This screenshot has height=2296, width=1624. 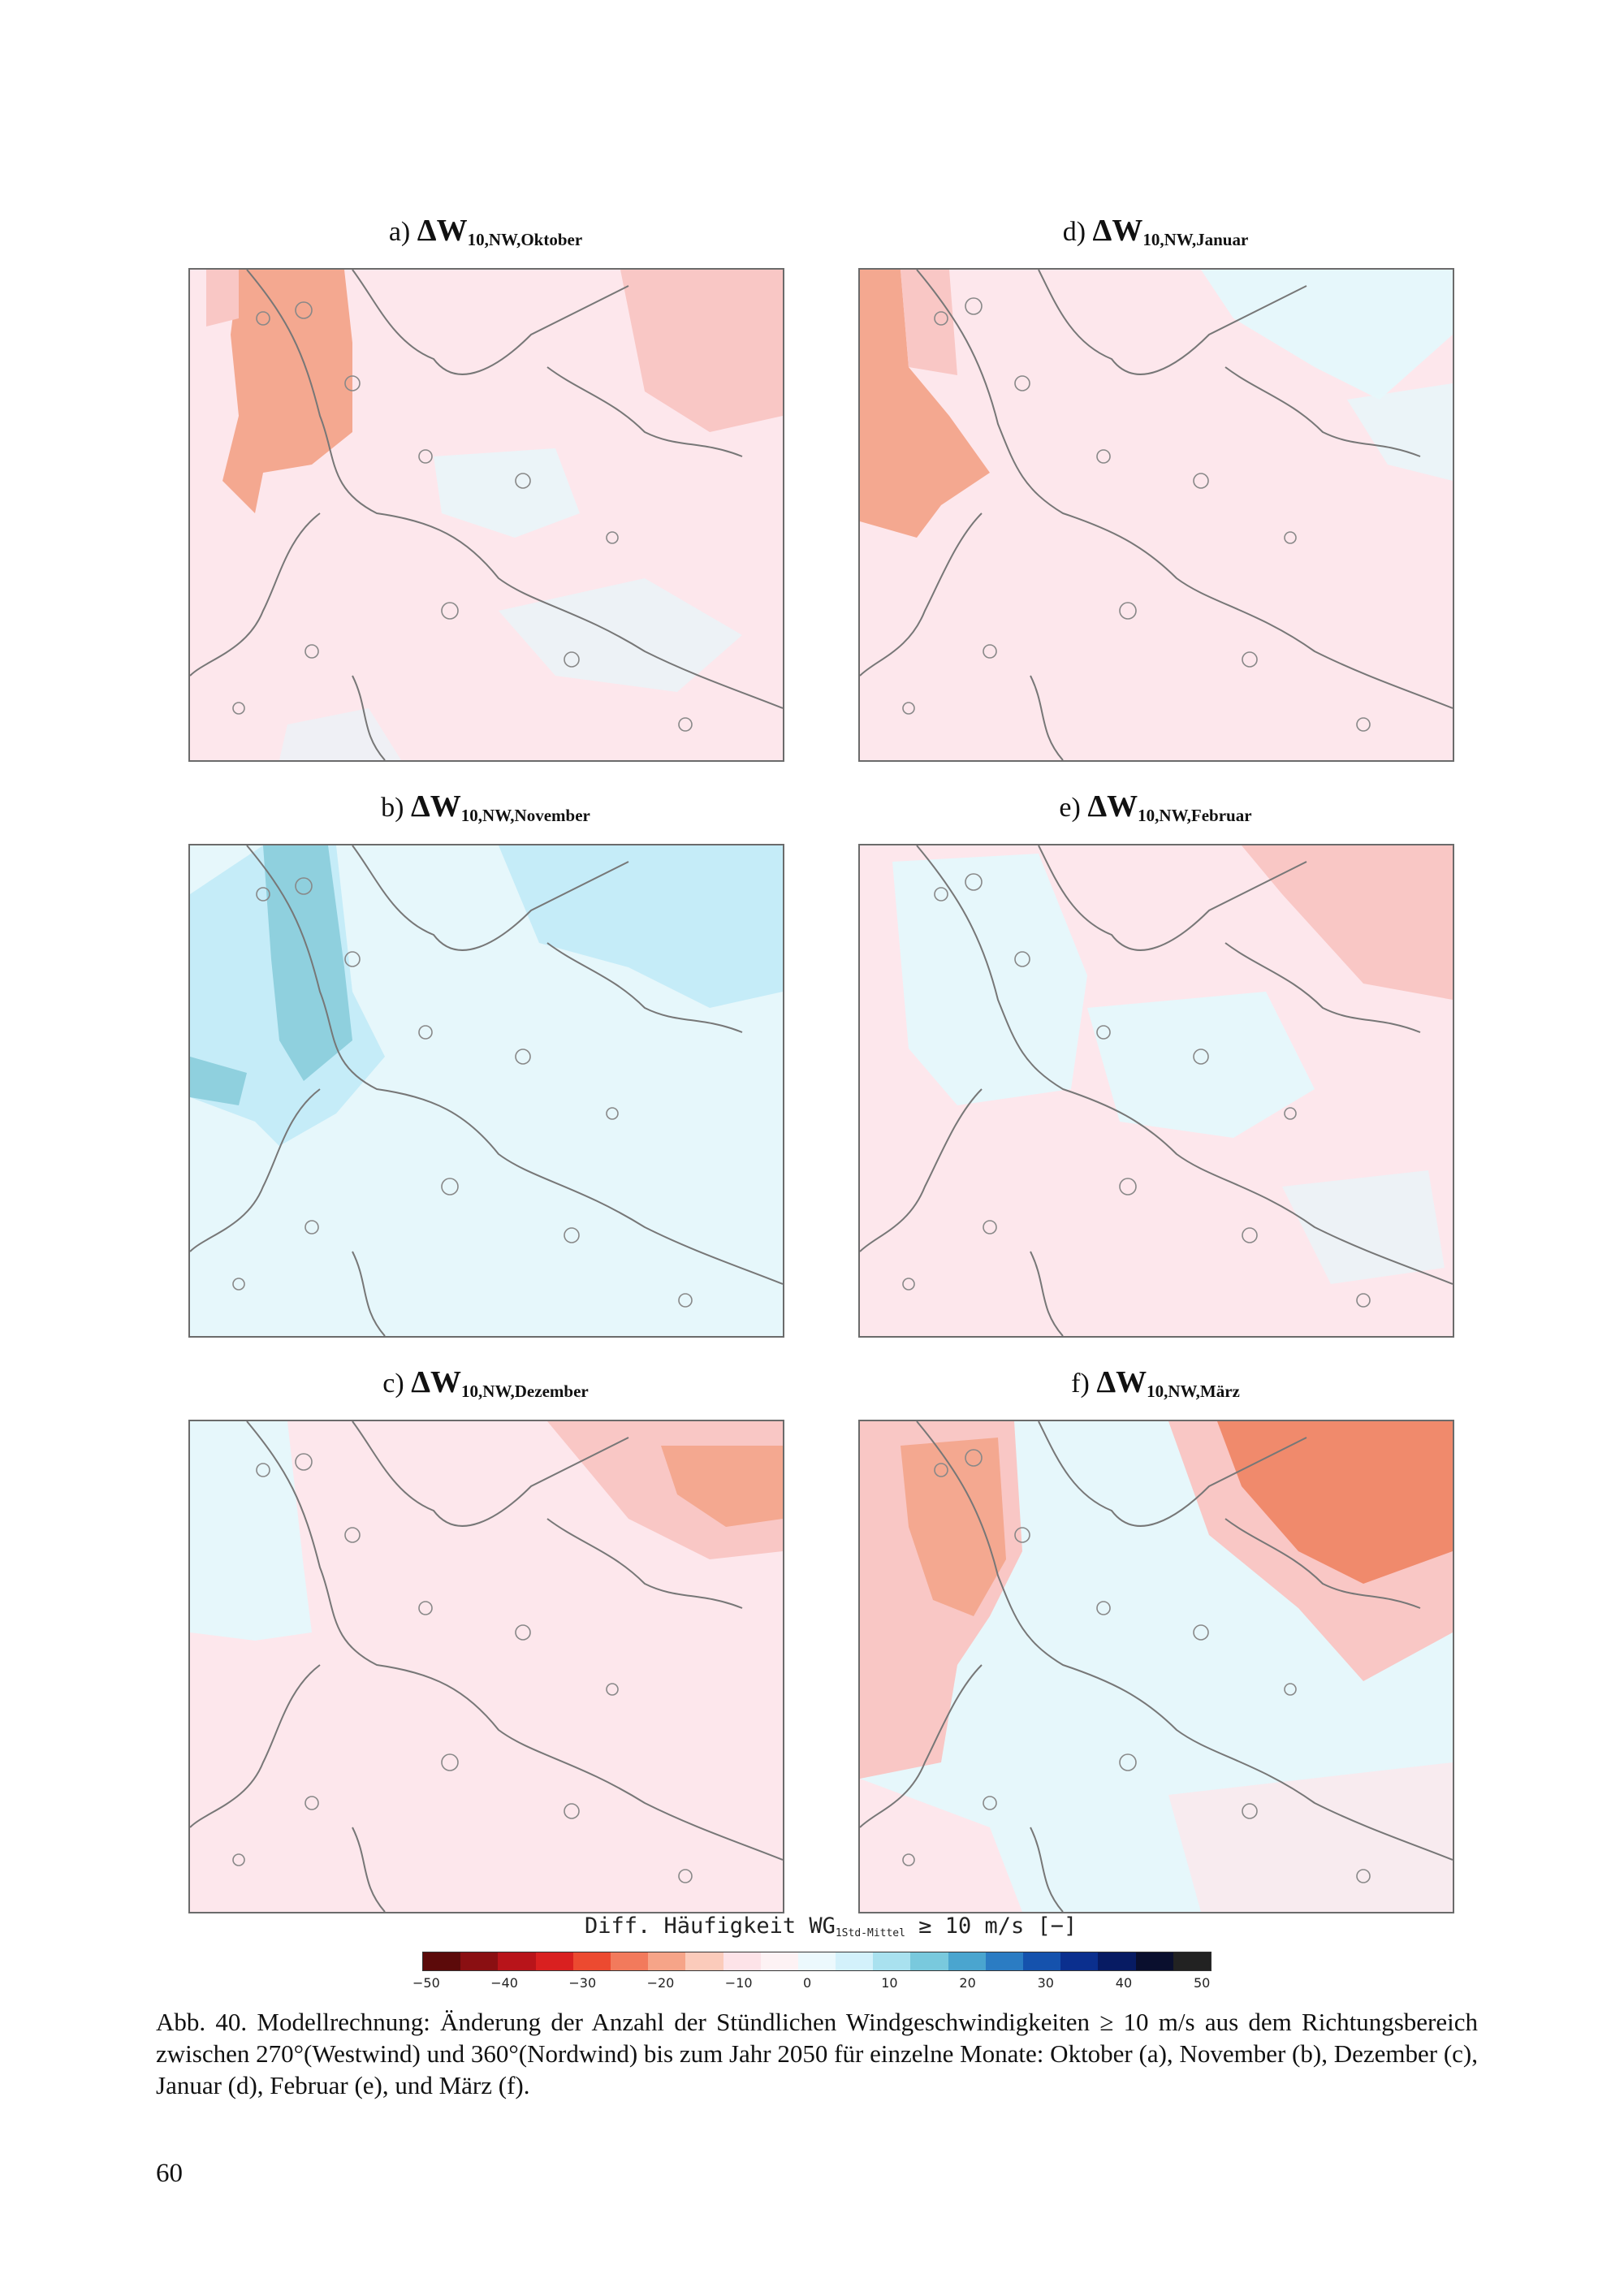 I want to click on map-panel-oktober, so click(x=486, y=515).